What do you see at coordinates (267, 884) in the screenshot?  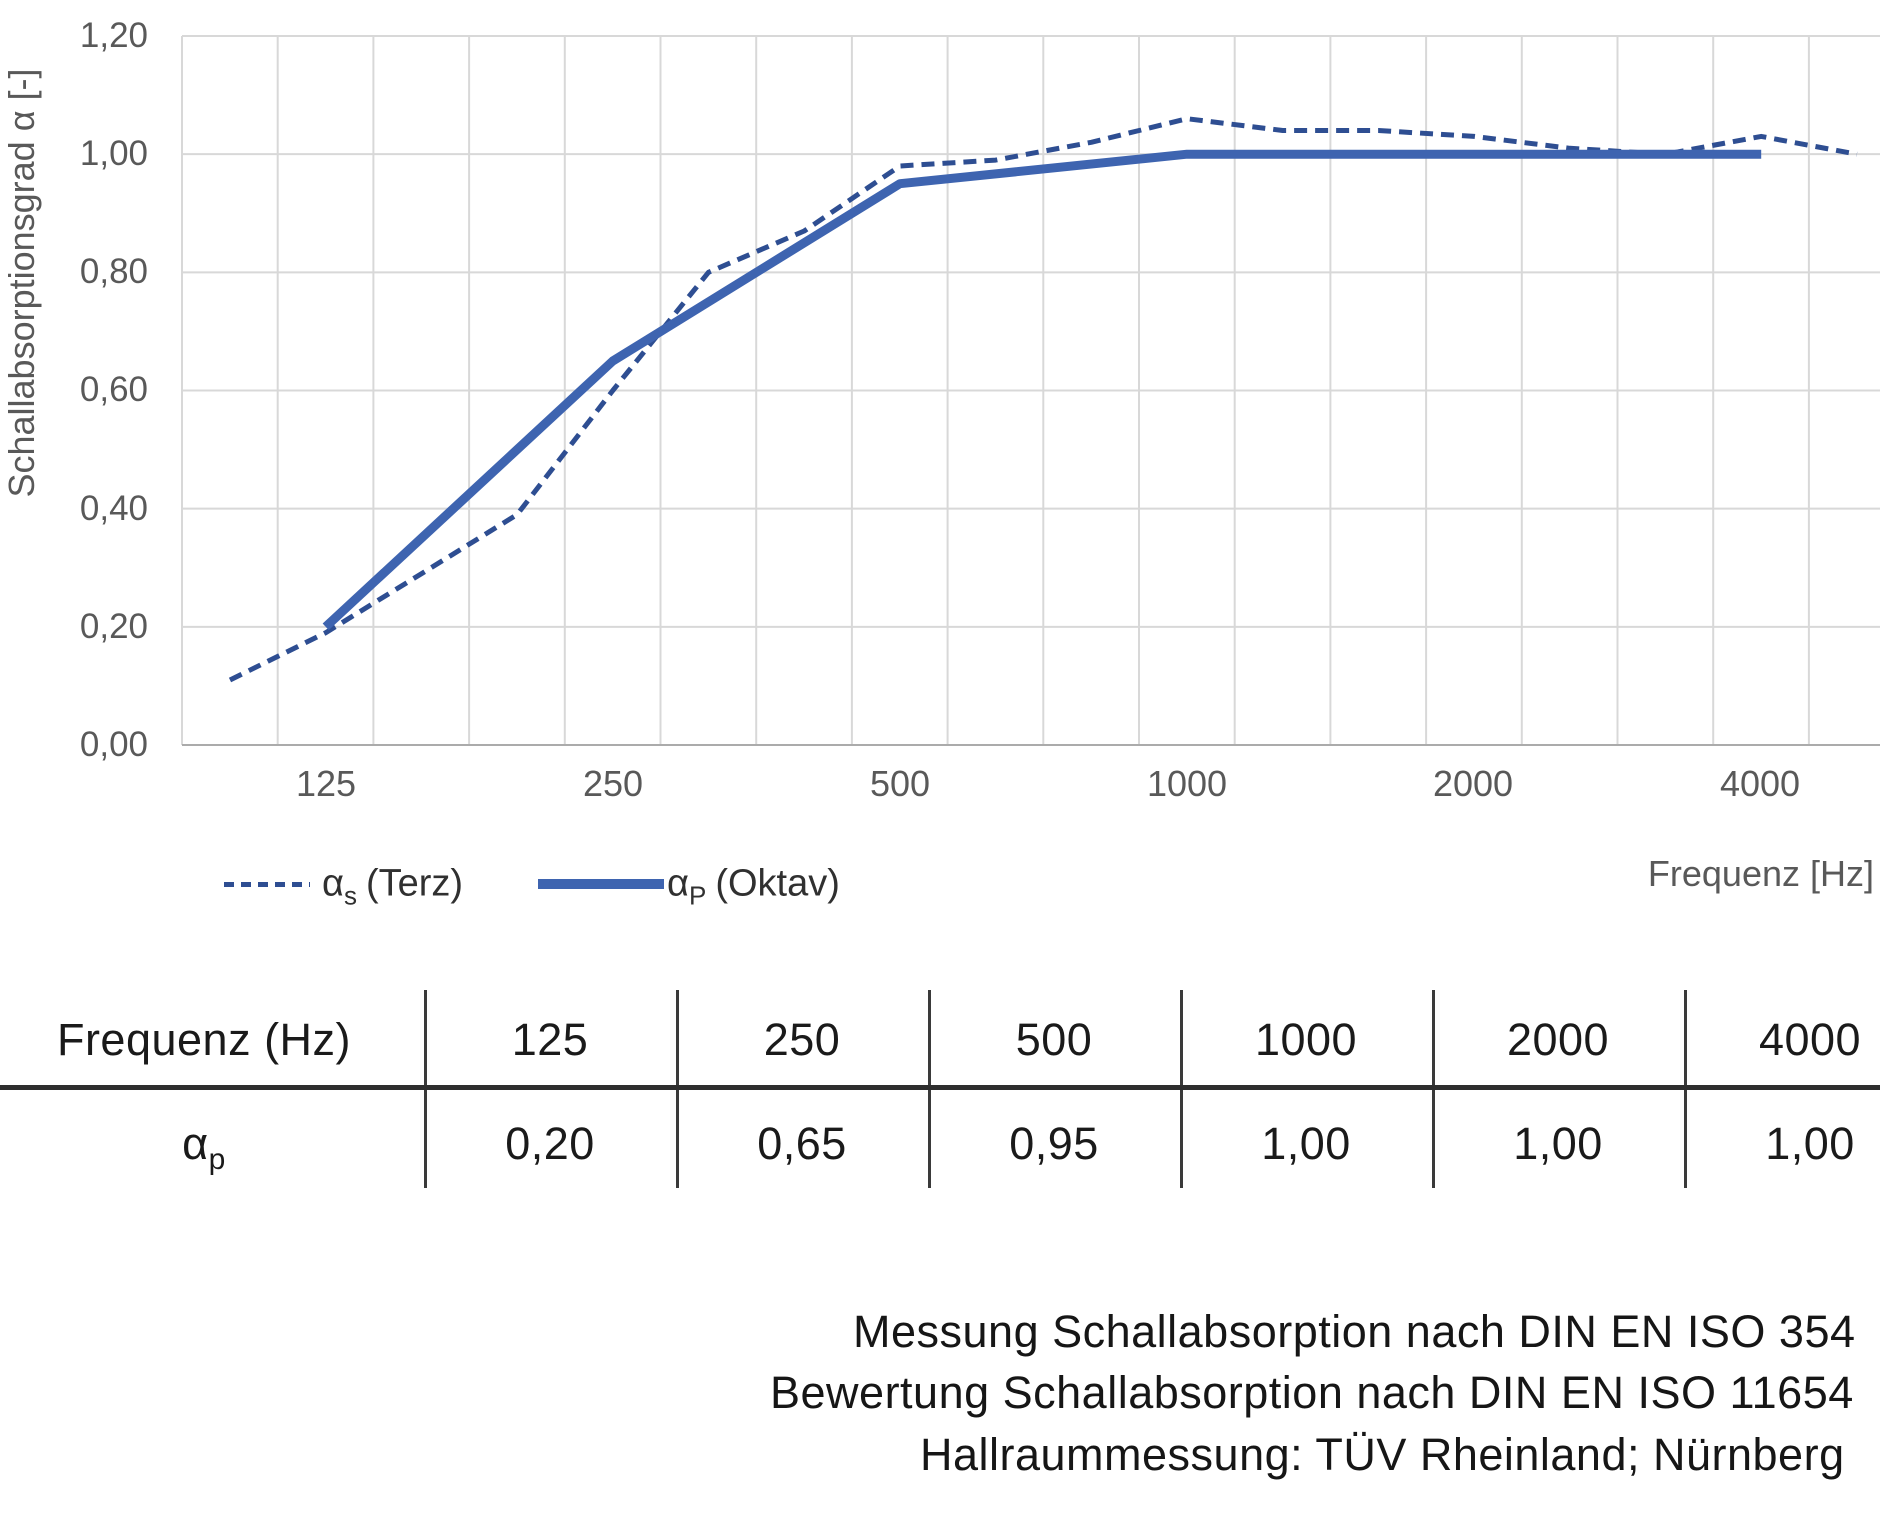 I see `legend-dashed-line-sample` at bounding box center [267, 884].